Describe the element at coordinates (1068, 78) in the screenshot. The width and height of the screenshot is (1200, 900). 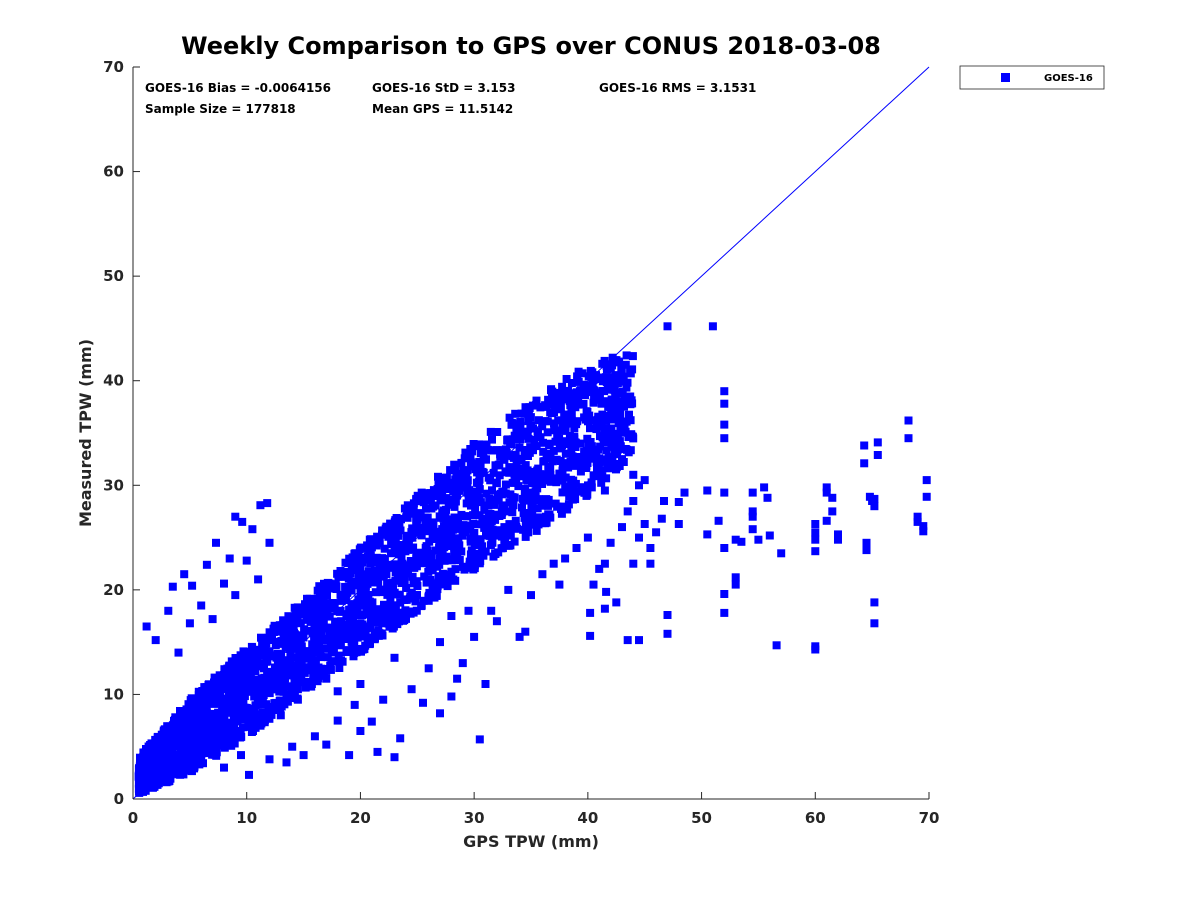
I see `legend-label-goes-16: GOES-16` at that location.